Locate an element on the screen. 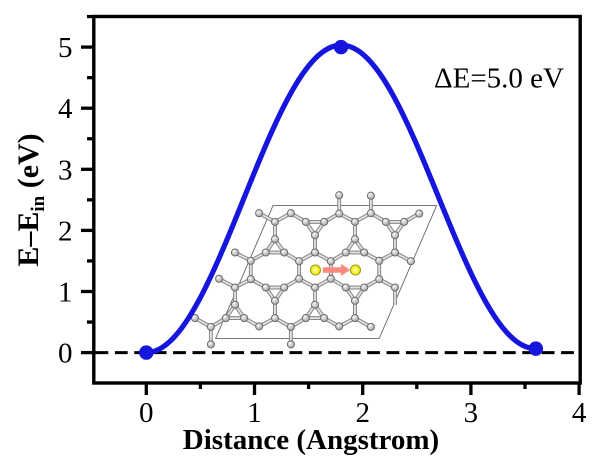 The height and width of the screenshot is (475, 600). svg-text: ΔE=5.0 eV is located at coordinates (499, 79).